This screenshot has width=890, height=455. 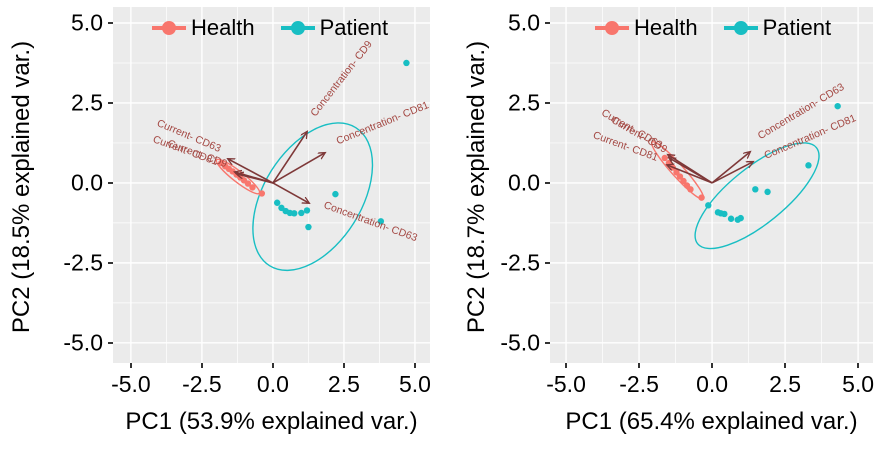 I want to click on legend-right: Health Patient, so click(x=713, y=28).